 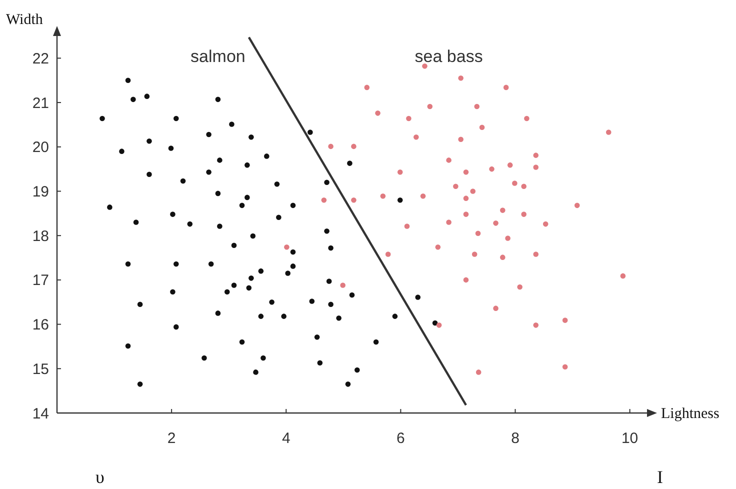 What do you see at coordinates (40, 369) in the screenshot?
I see `y-tick-label: 15` at bounding box center [40, 369].